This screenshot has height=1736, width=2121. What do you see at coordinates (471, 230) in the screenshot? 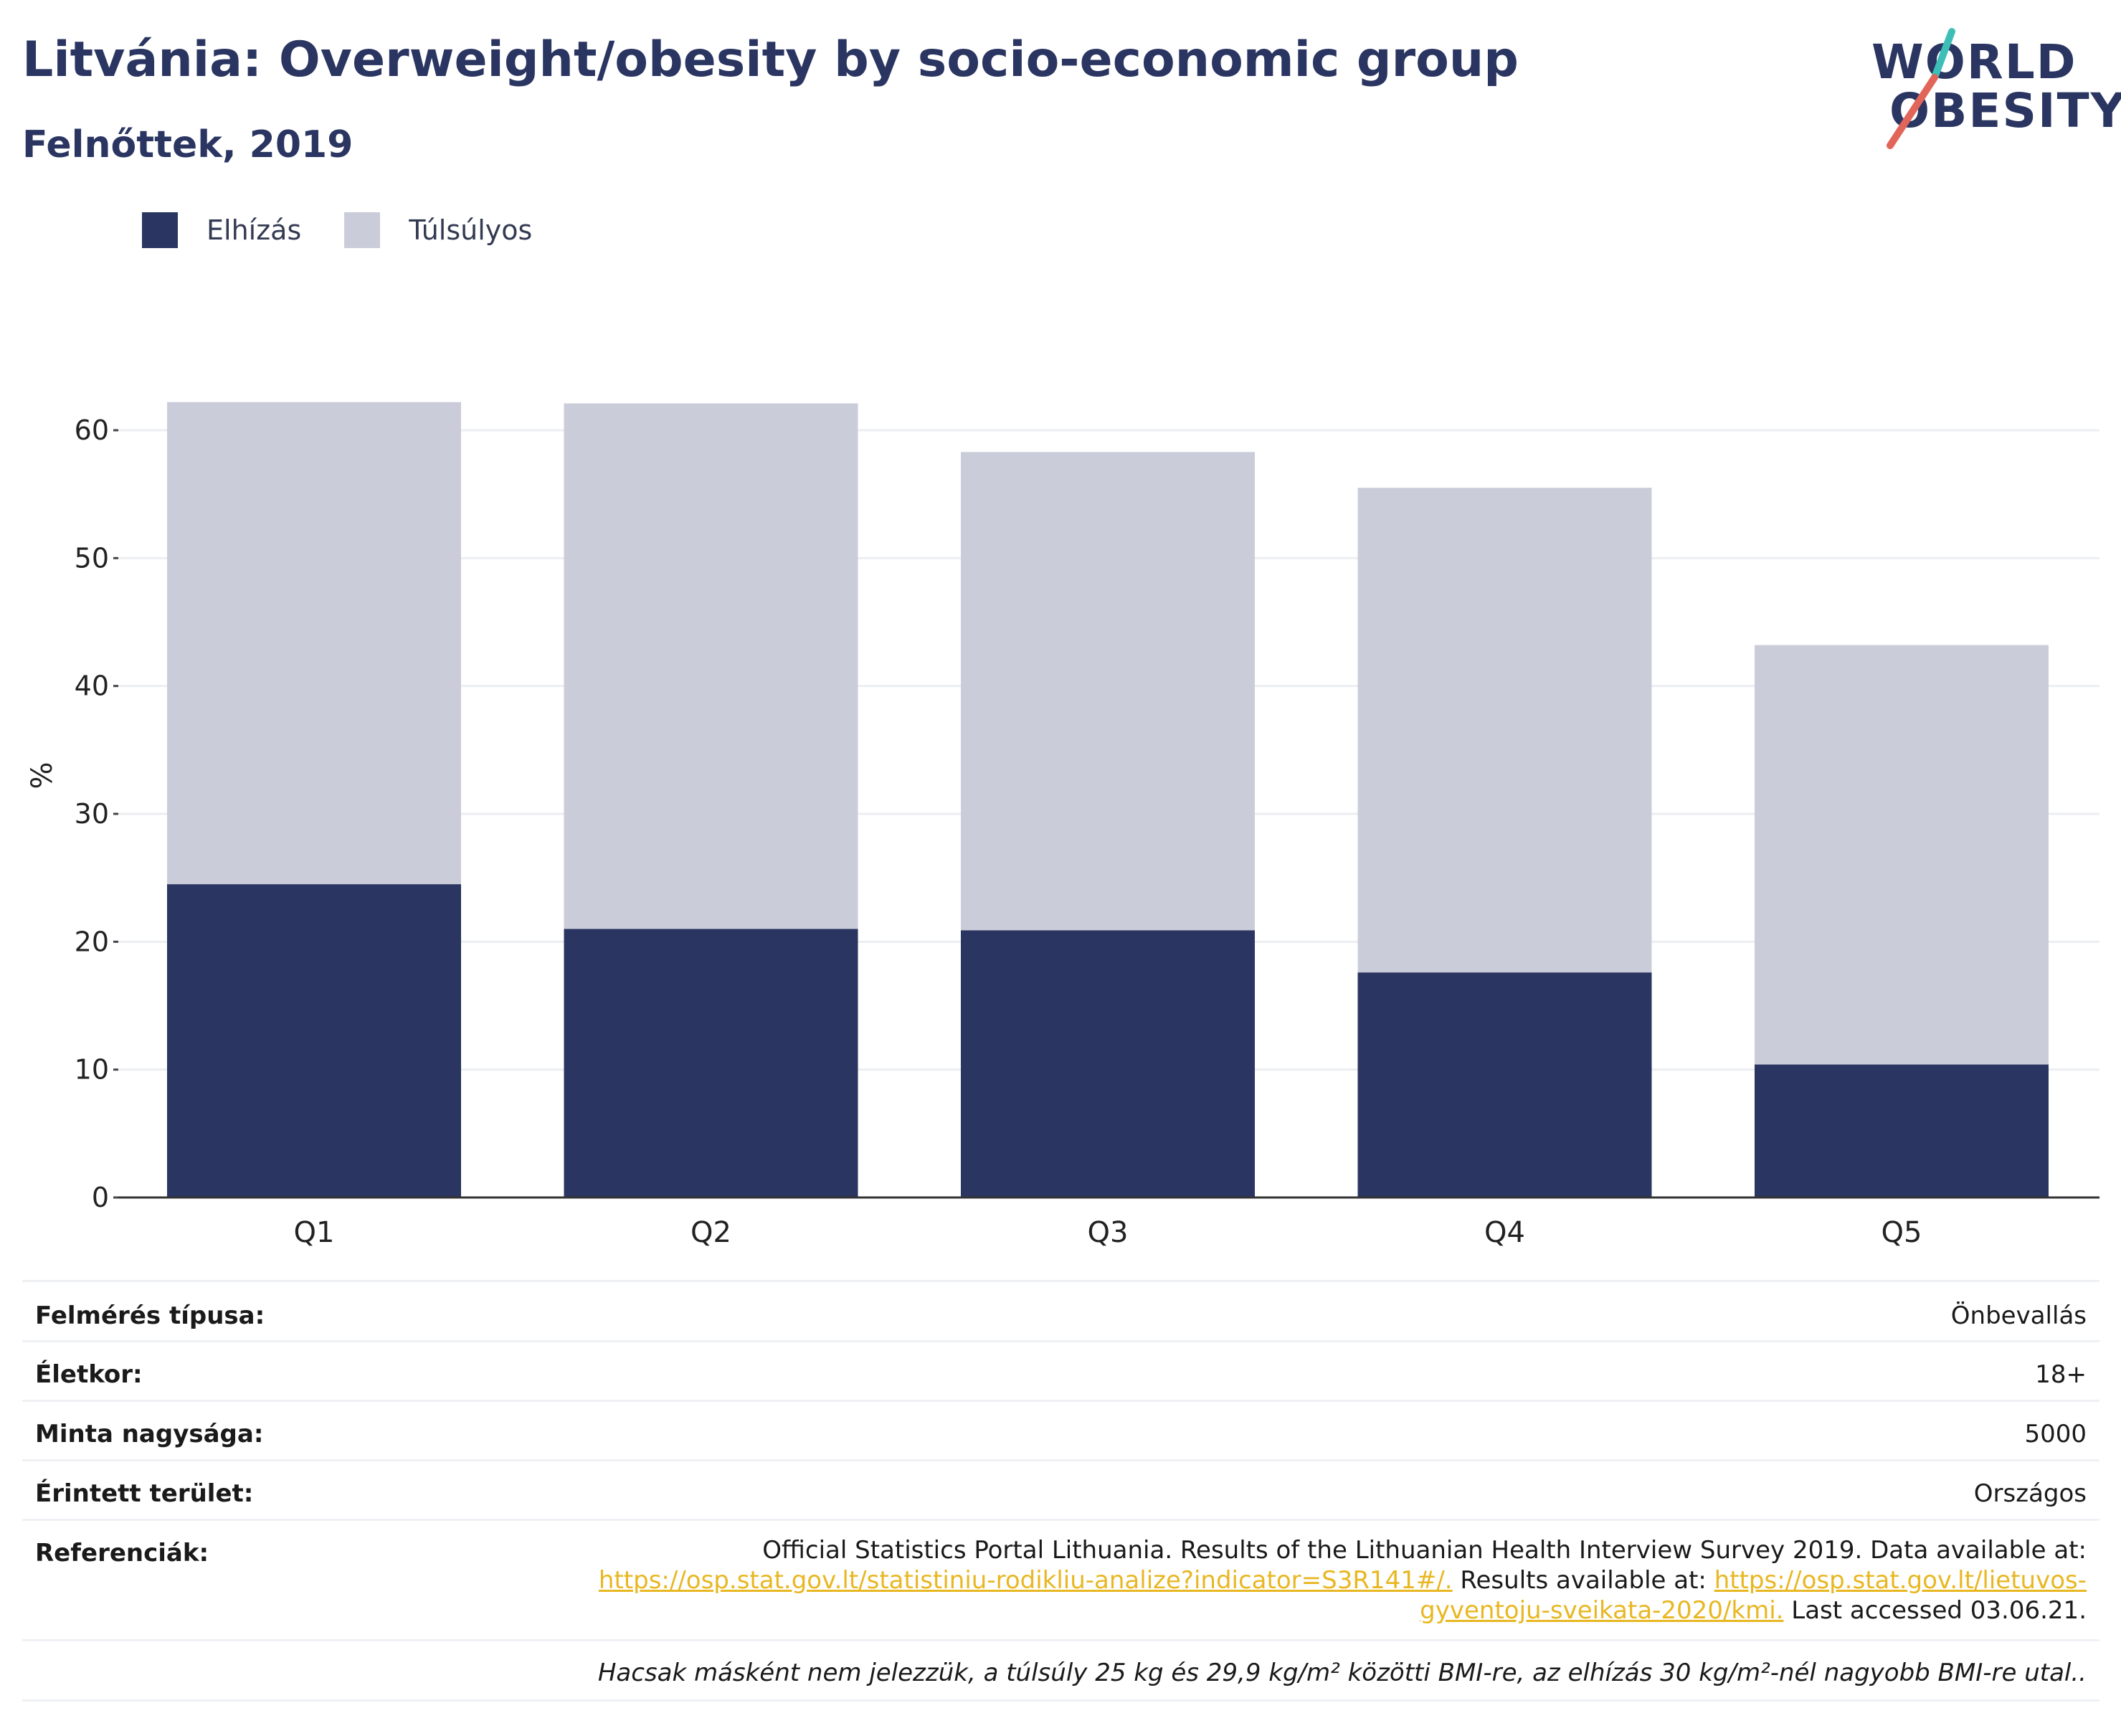
I see `legend-label-overweight: Túlsúlyos` at bounding box center [471, 230].